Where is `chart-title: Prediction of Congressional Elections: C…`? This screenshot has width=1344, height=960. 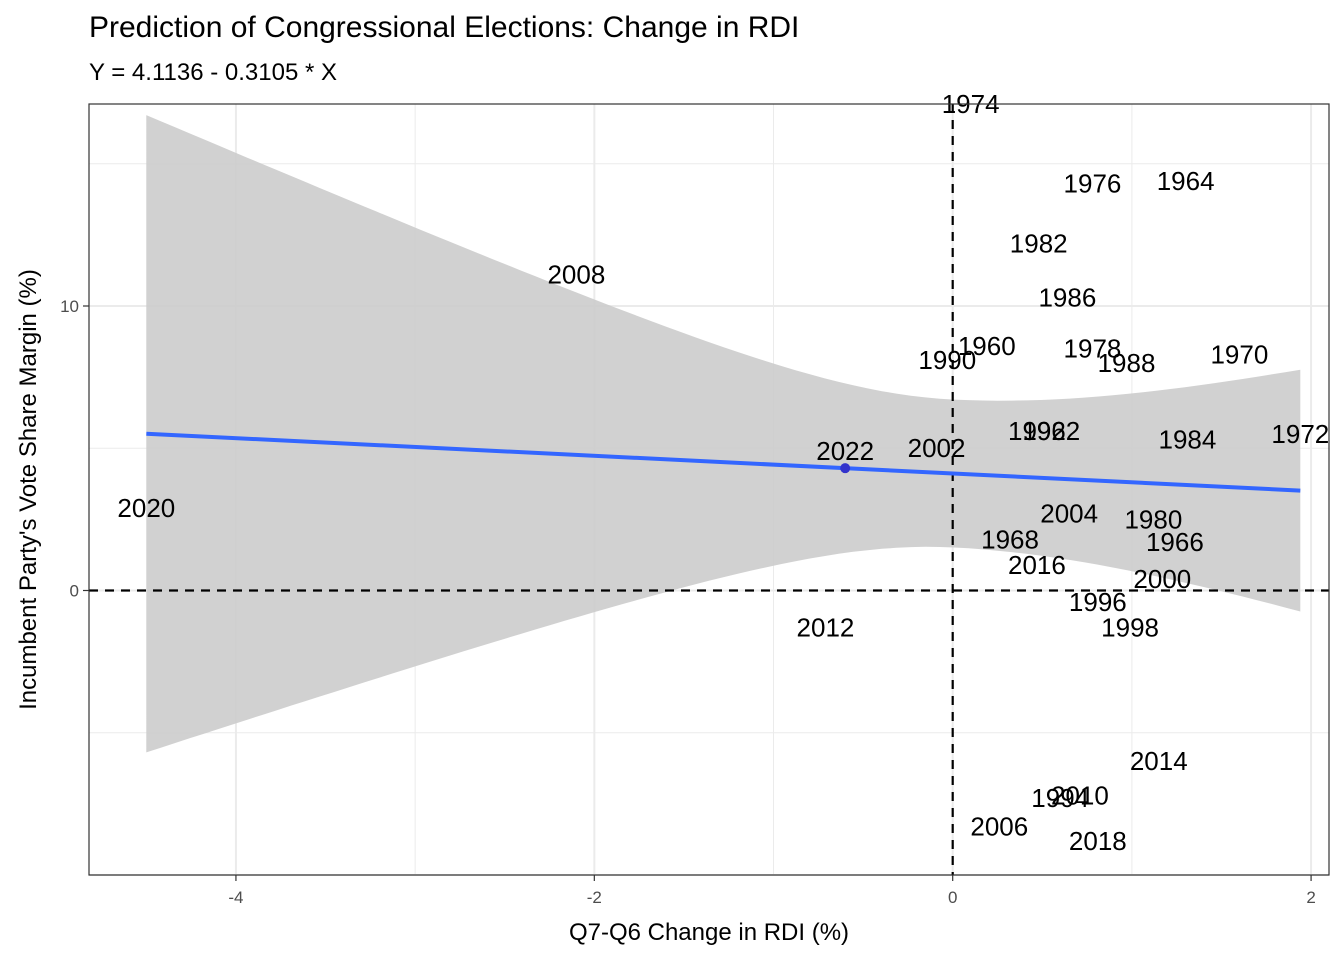
chart-title: Prediction of Congressional Elections: C… is located at coordinates (444, 27).